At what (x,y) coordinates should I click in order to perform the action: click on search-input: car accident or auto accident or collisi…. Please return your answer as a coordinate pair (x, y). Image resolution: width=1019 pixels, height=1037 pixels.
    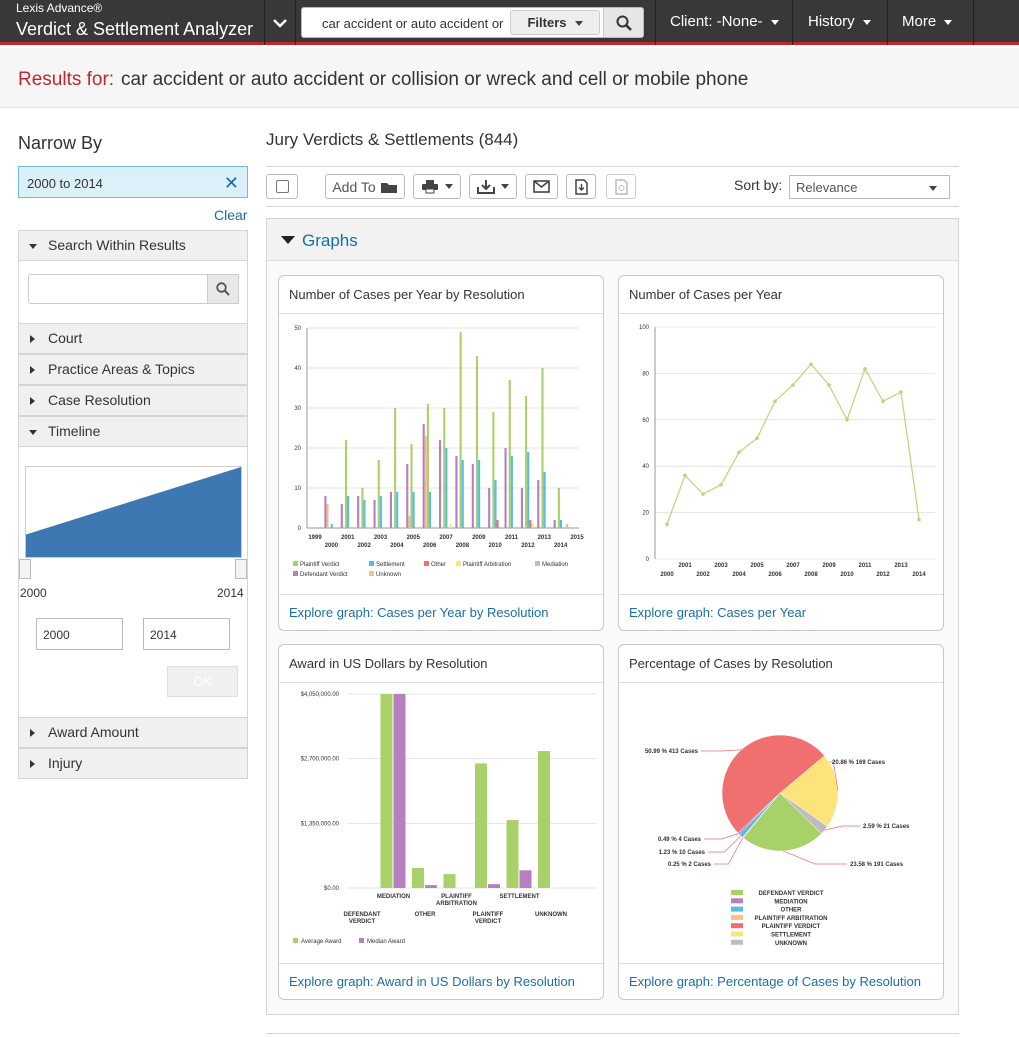
    Looking at the image, I should click on (414, 23).